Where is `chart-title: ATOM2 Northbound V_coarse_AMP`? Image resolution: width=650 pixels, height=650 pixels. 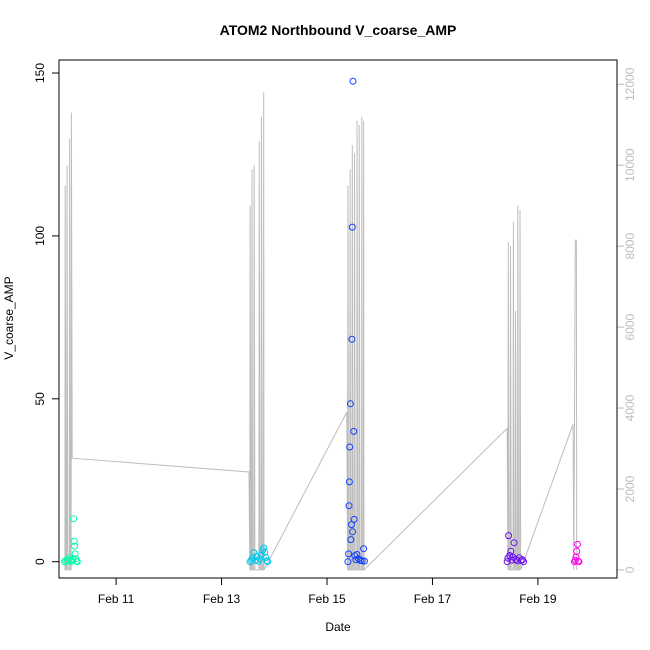 chart-title: ATOM2 Northbound V_coarse_AMP is located at coordinates (338, 30).